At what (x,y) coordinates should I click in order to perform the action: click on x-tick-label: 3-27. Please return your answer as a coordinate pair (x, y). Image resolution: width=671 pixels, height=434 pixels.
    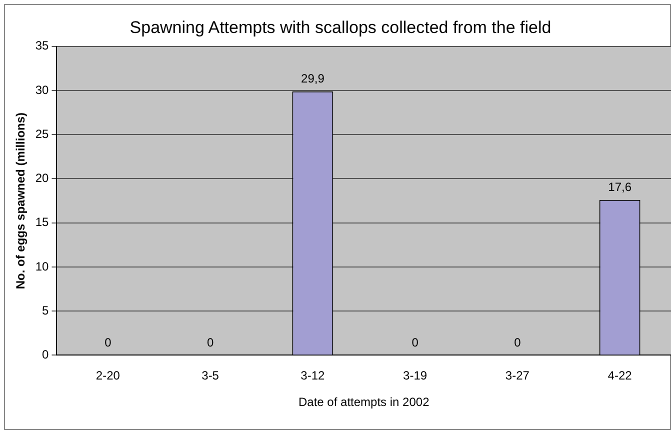
    Looking at the image, I should click on (517, 375).